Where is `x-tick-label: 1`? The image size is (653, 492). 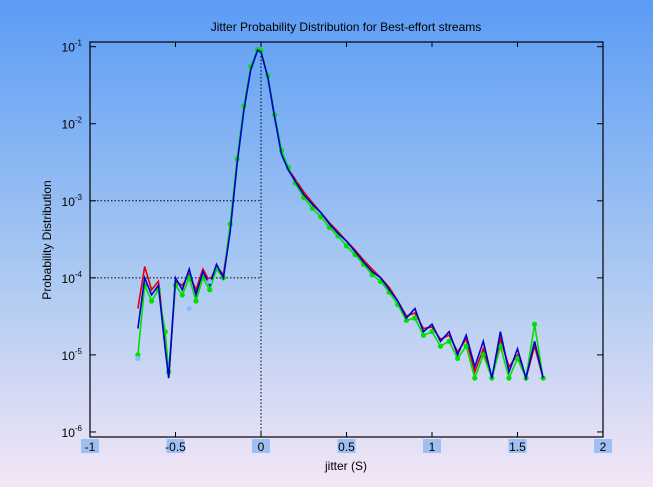 x-tick-label: 1 is located at coordinates (432, 447).